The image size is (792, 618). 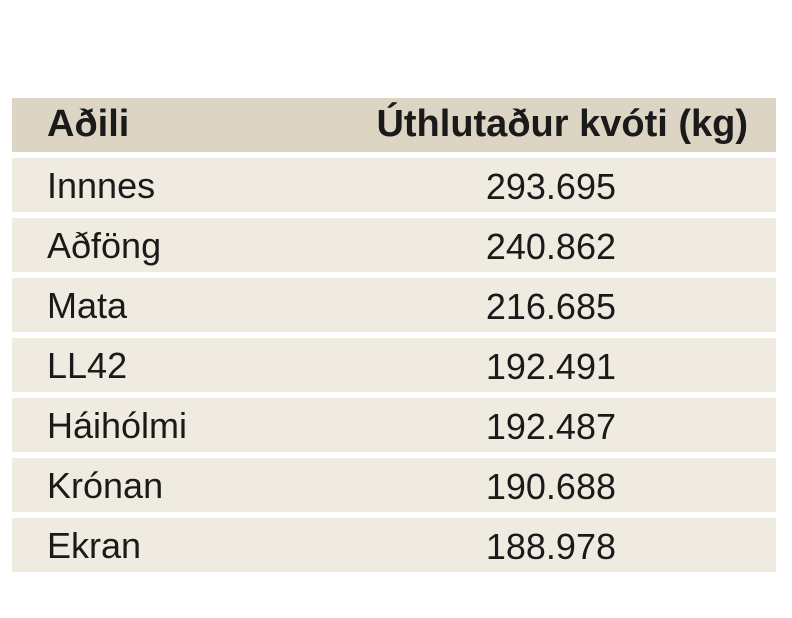 What do you see at coordinates (394, 365) in the screenshot?
I see `table-row: LL42 192.491` at bounding box center [394, 365].